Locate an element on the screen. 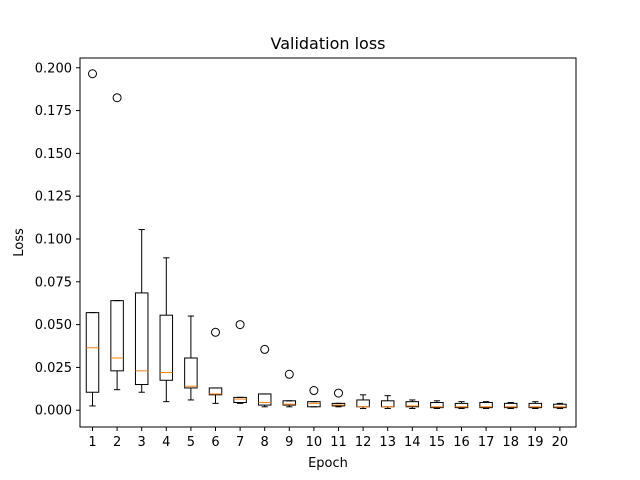  y-axis-label: Loss is located at coordinates (19, 242).